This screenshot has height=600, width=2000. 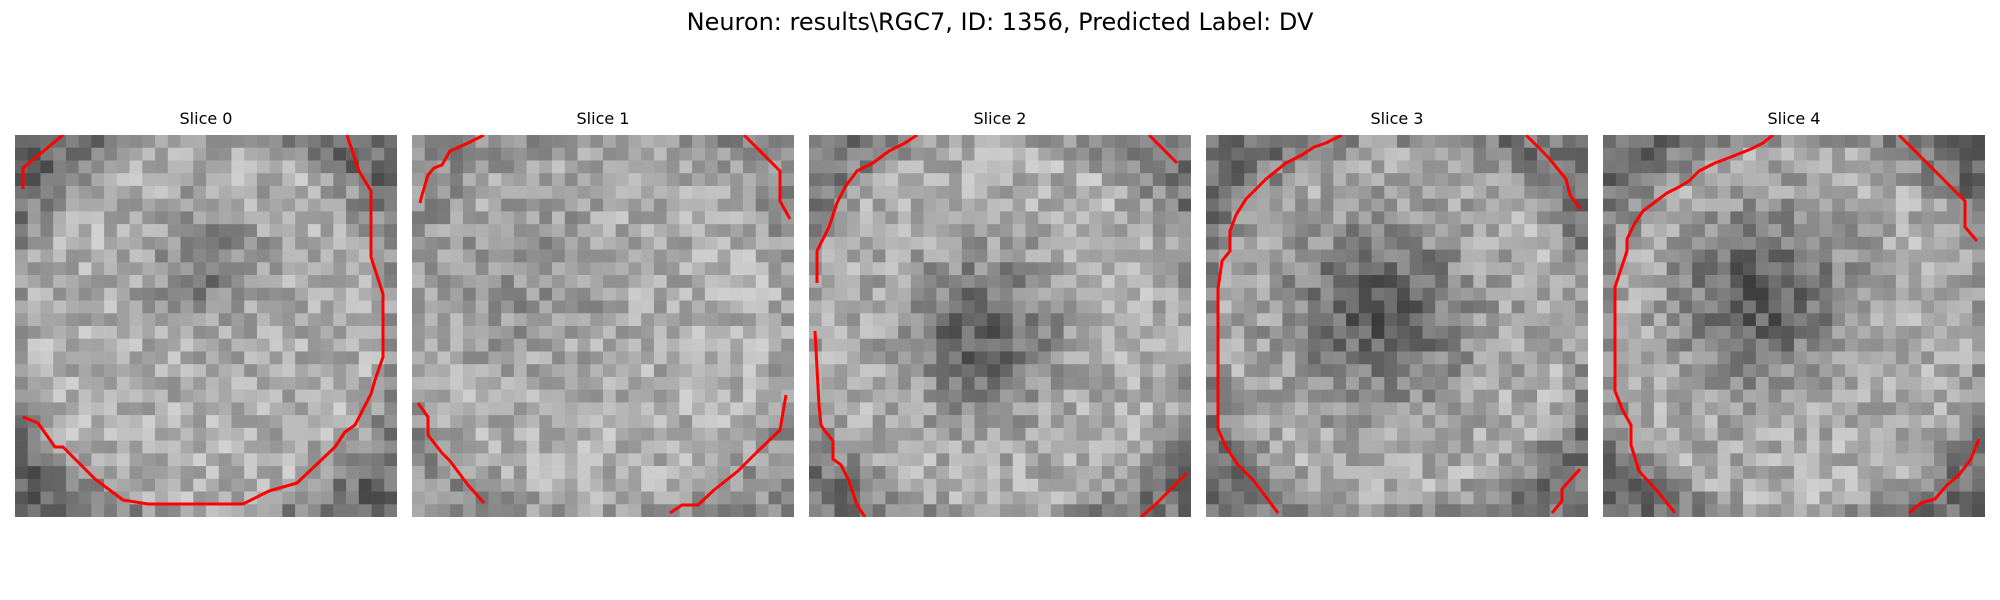 I want to click on slice-title: Slice 0, so click(x=206, y=118).